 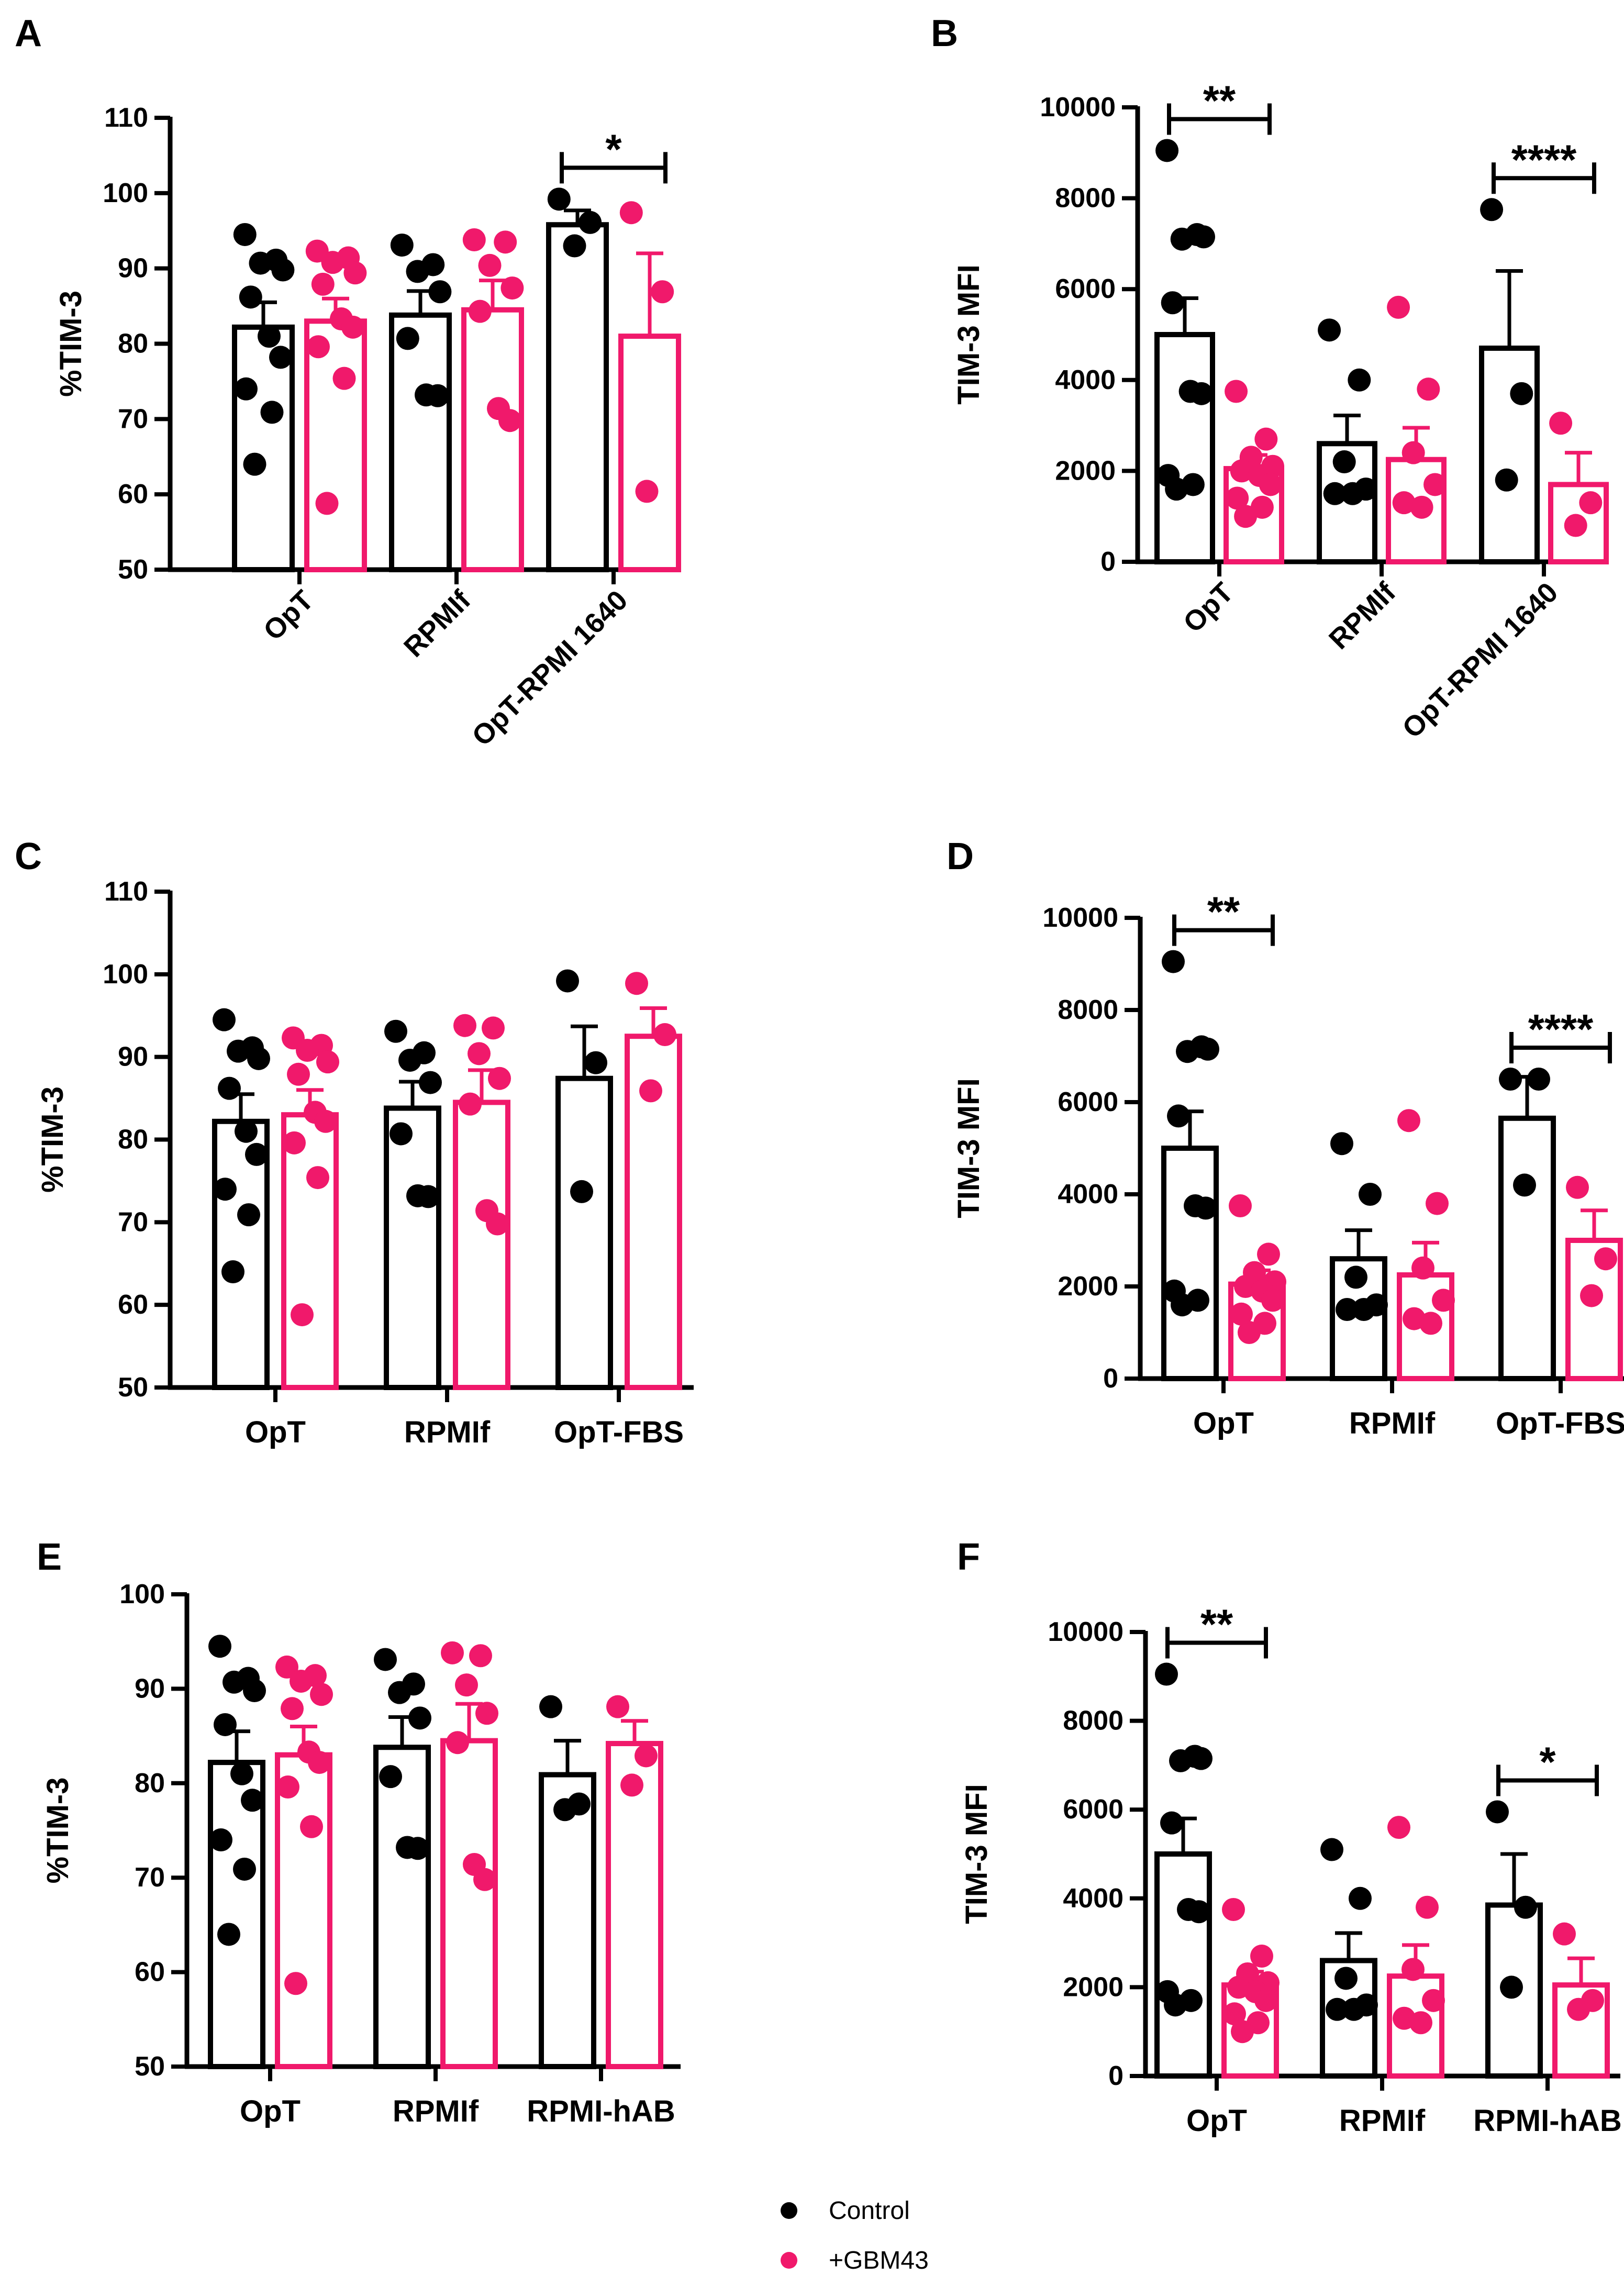 What do you see at coordinates (1219, 100) in the screenshot?
I see `significance-label: **` at bounding box center [1219, 100].